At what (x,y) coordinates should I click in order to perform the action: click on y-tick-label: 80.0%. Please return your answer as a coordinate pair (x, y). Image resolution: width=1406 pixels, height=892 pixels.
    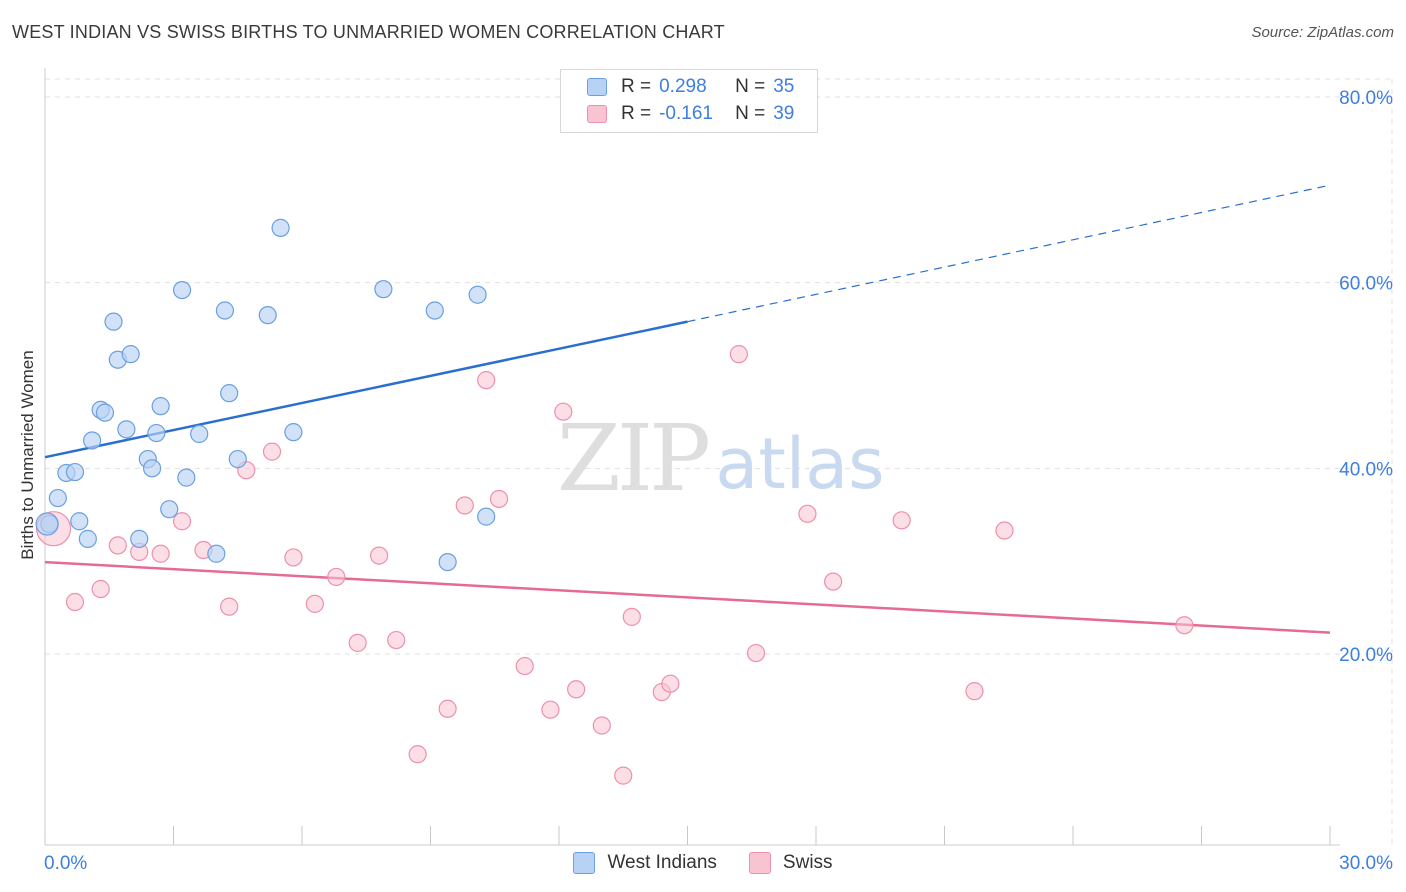
    Looking at the image, I should click on (1366, 98).